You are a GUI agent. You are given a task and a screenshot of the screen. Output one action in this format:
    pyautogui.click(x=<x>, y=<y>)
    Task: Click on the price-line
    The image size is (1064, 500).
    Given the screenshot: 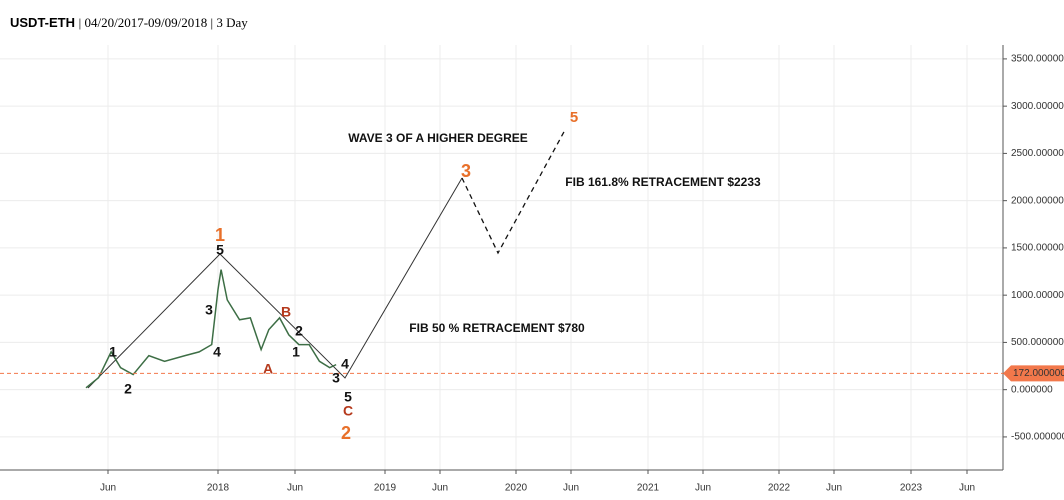 What is the action you would take?
    pyautogui.click(x=211, y=329)
    